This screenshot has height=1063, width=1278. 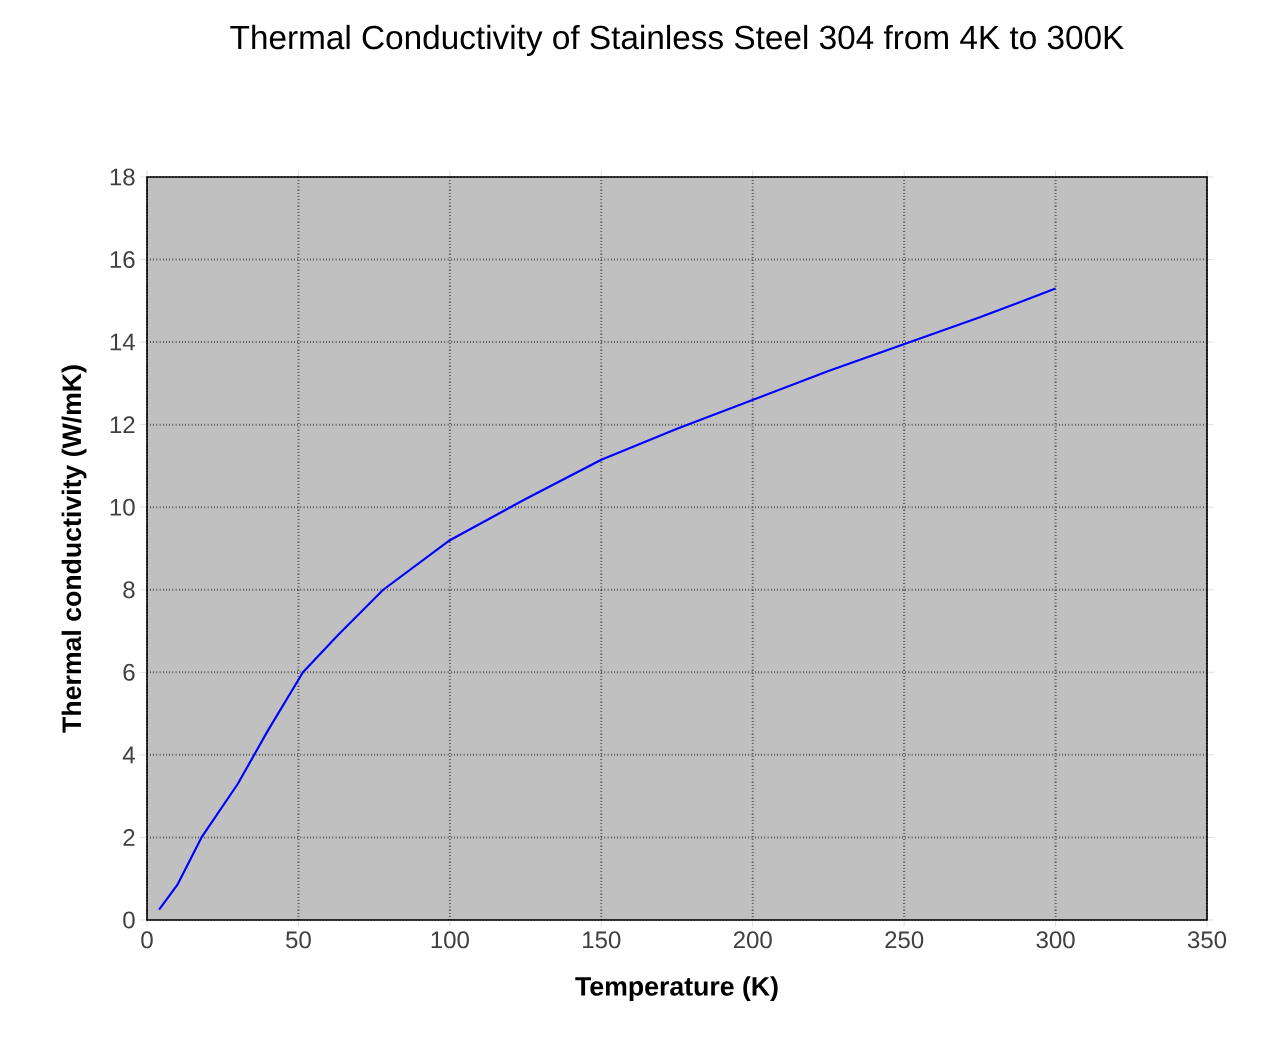 I want to click on y-tick-label: 6, so click(x=129, y=672).